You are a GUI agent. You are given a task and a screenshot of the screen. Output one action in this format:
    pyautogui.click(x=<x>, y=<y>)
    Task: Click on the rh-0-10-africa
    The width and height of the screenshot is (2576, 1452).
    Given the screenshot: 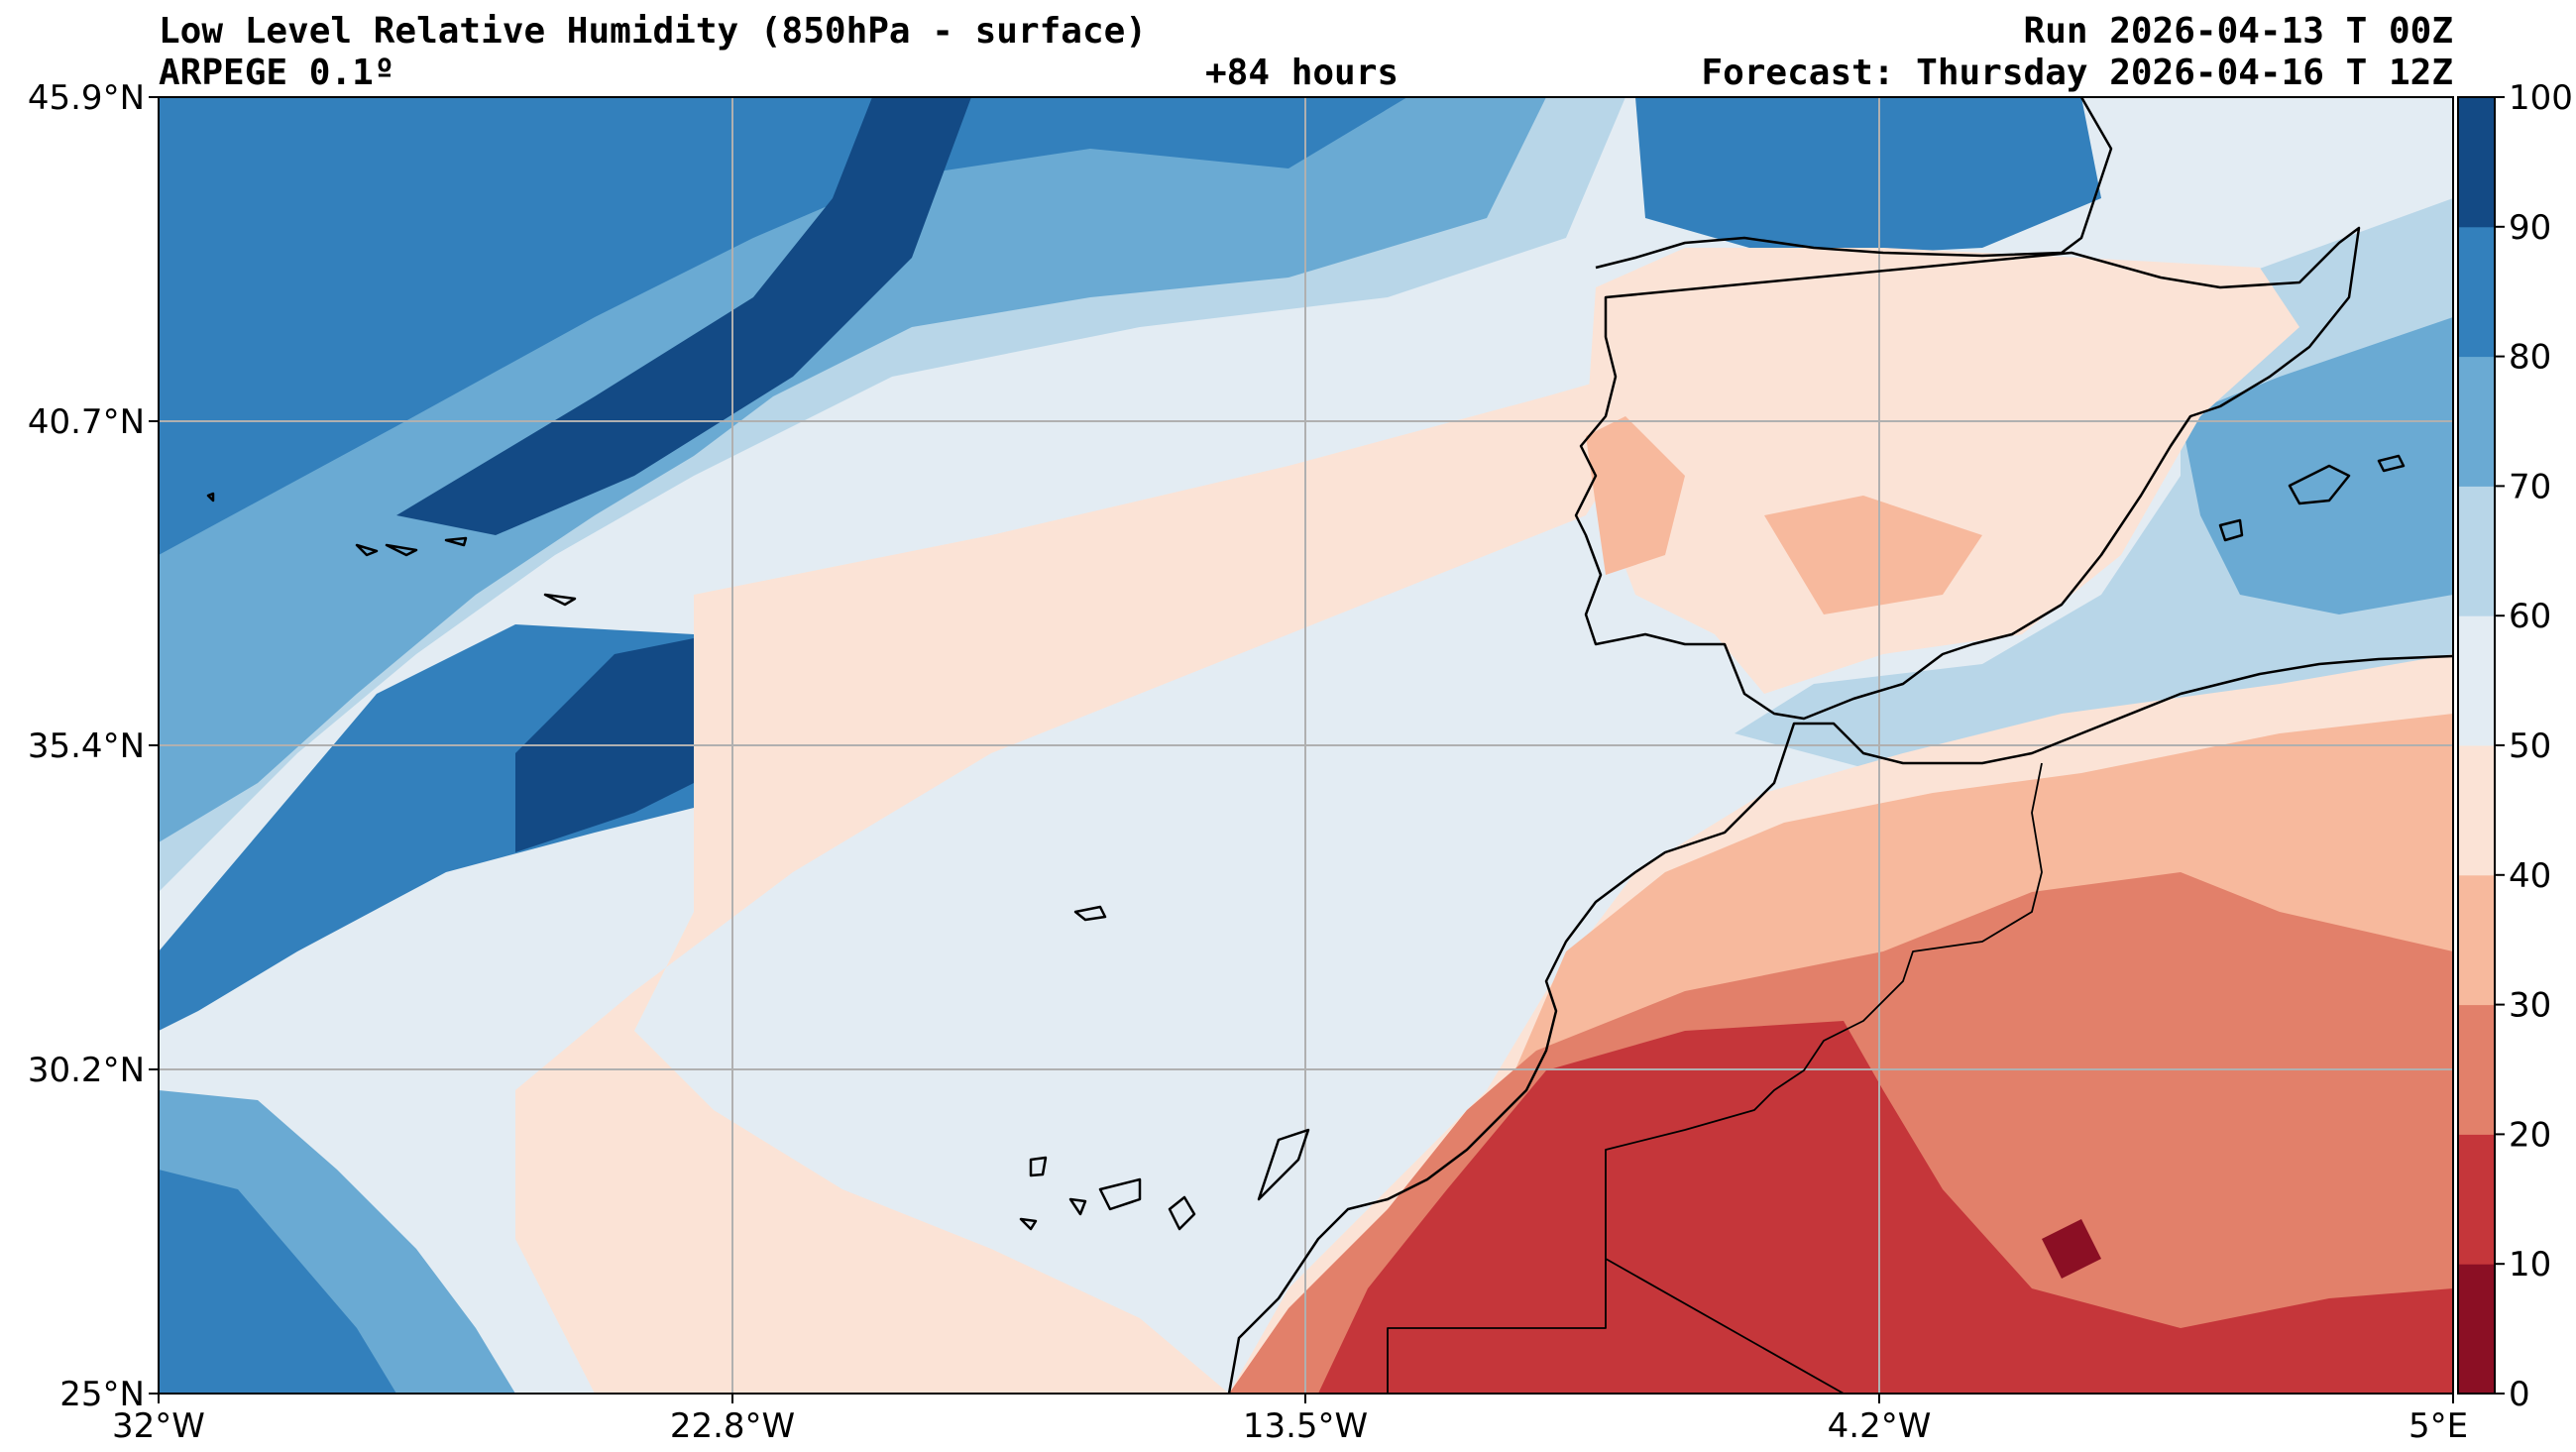 What is the action you would take?
    pyautogui.click(x=2071, y=1249)
    